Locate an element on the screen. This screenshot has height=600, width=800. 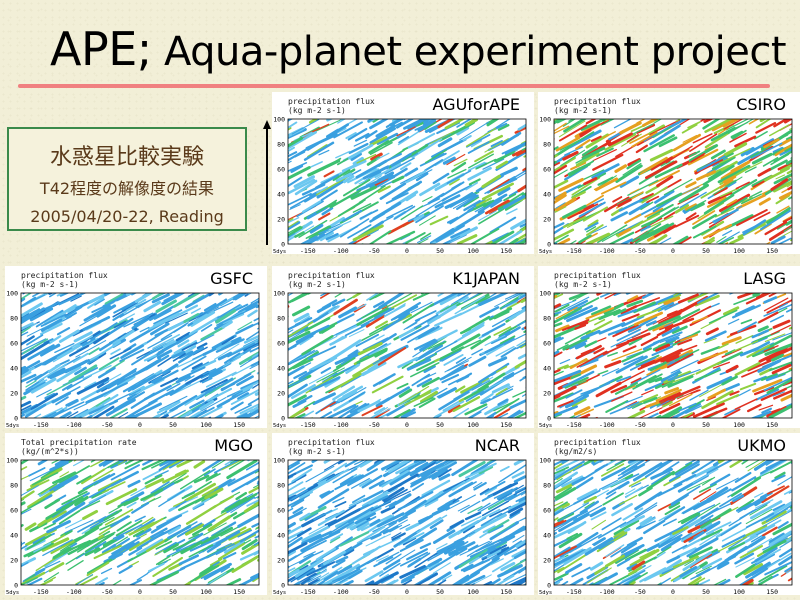
model-name-label: NCAR is located at coordinates (497, 445).